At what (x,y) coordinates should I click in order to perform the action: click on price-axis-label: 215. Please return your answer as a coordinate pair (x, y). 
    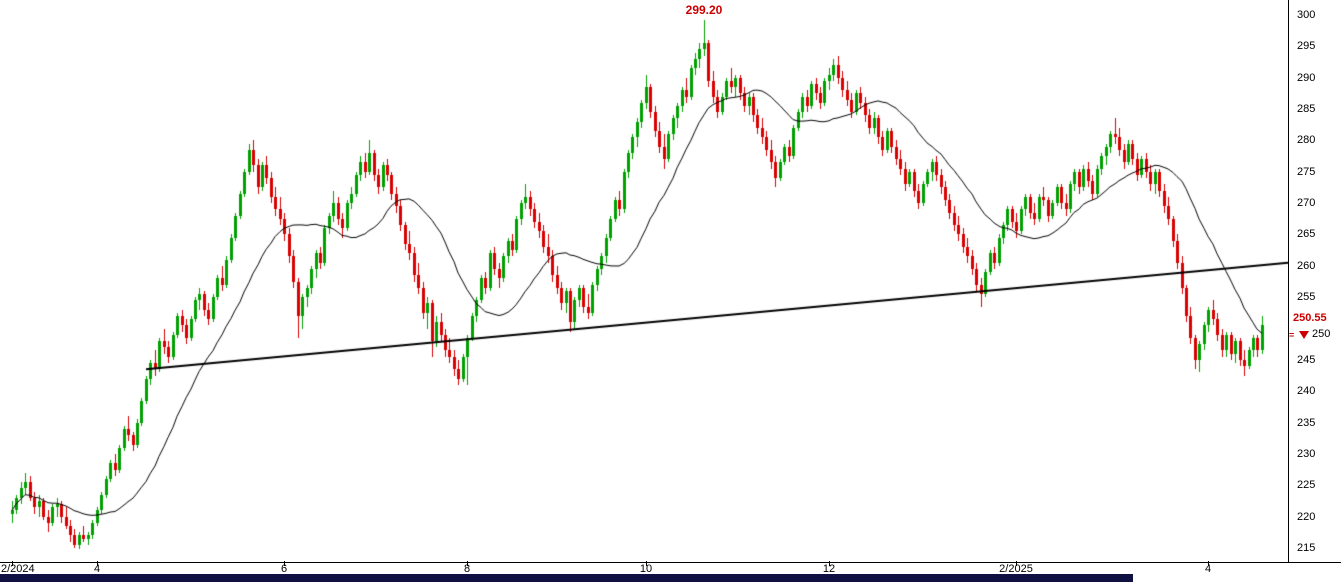
    Looking at the image, I should click on (1306, 548).